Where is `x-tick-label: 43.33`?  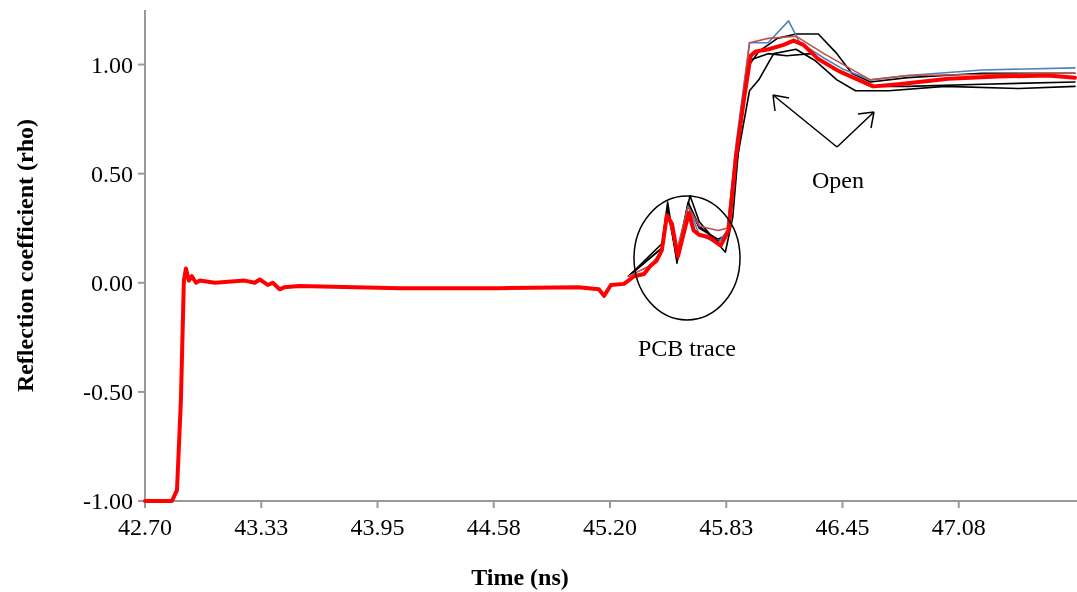
x-tick-label: 43.33 is located at coordinates (261, 527).